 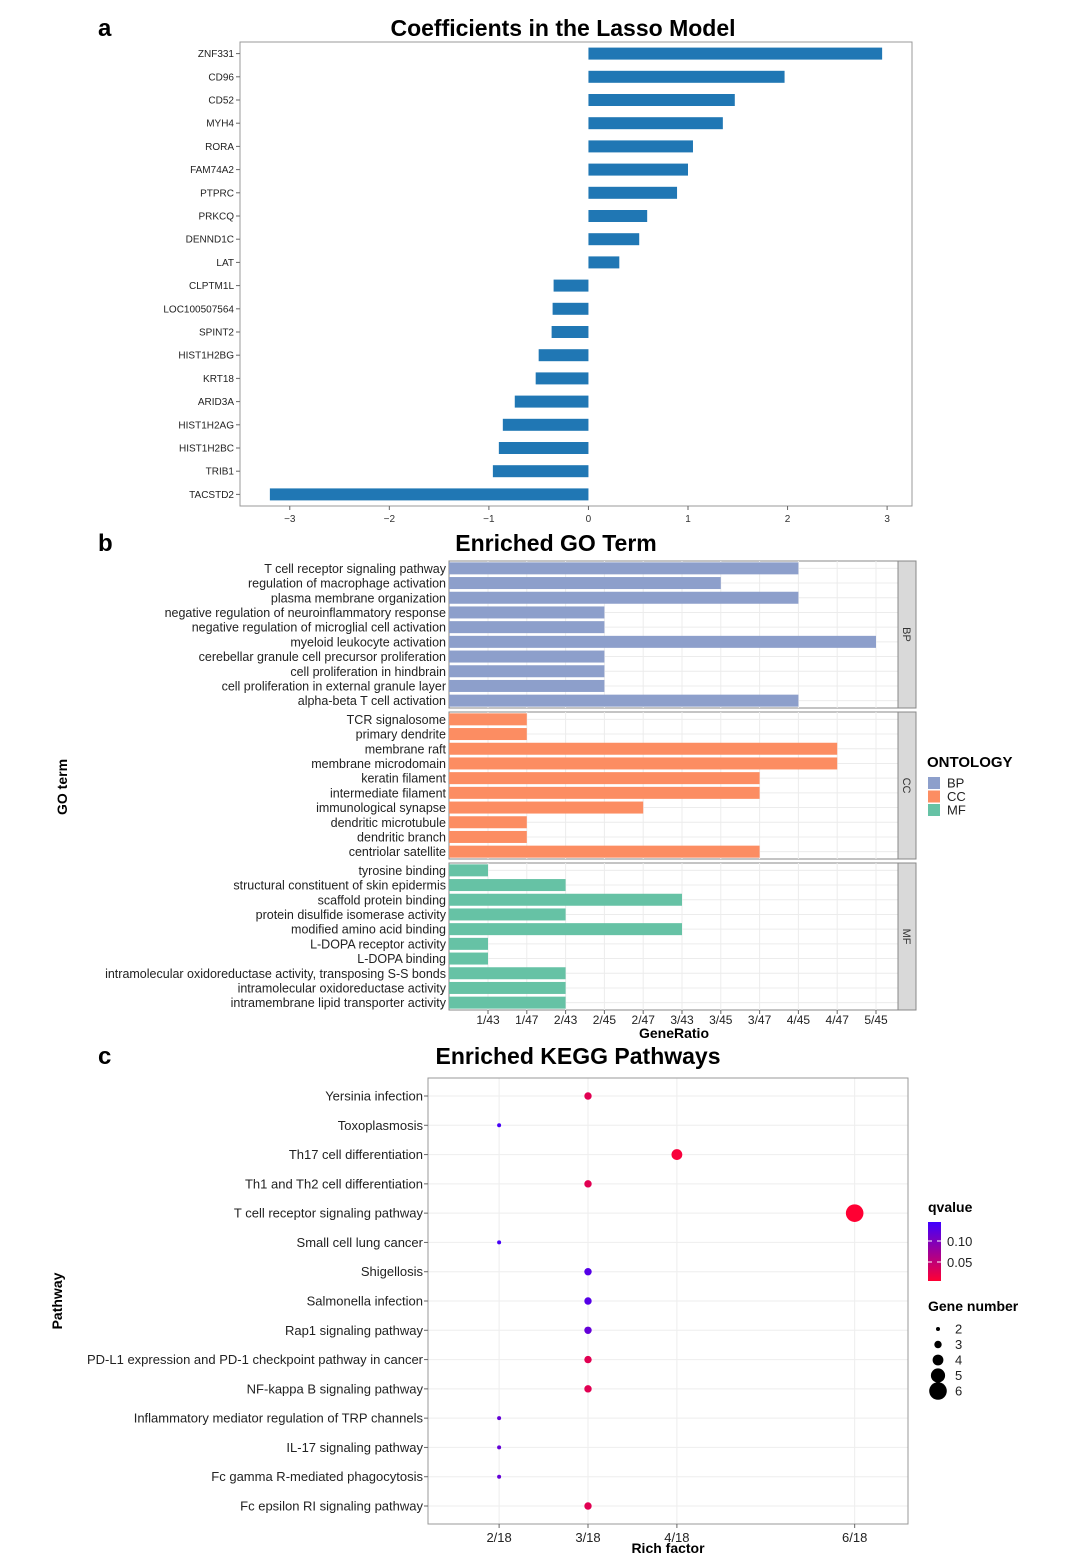 I want to click on facet-strip-label: BP, so click(x=906, y=634).